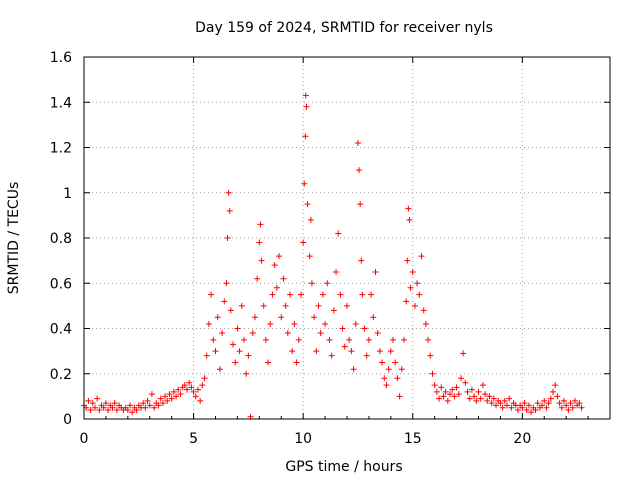 The image size is (640, 480). What do you see at coordinates (14, 238) in the screenshot?
I see `y-axis-title: SRMTID / TECUs` at bounding box center [14, 238].